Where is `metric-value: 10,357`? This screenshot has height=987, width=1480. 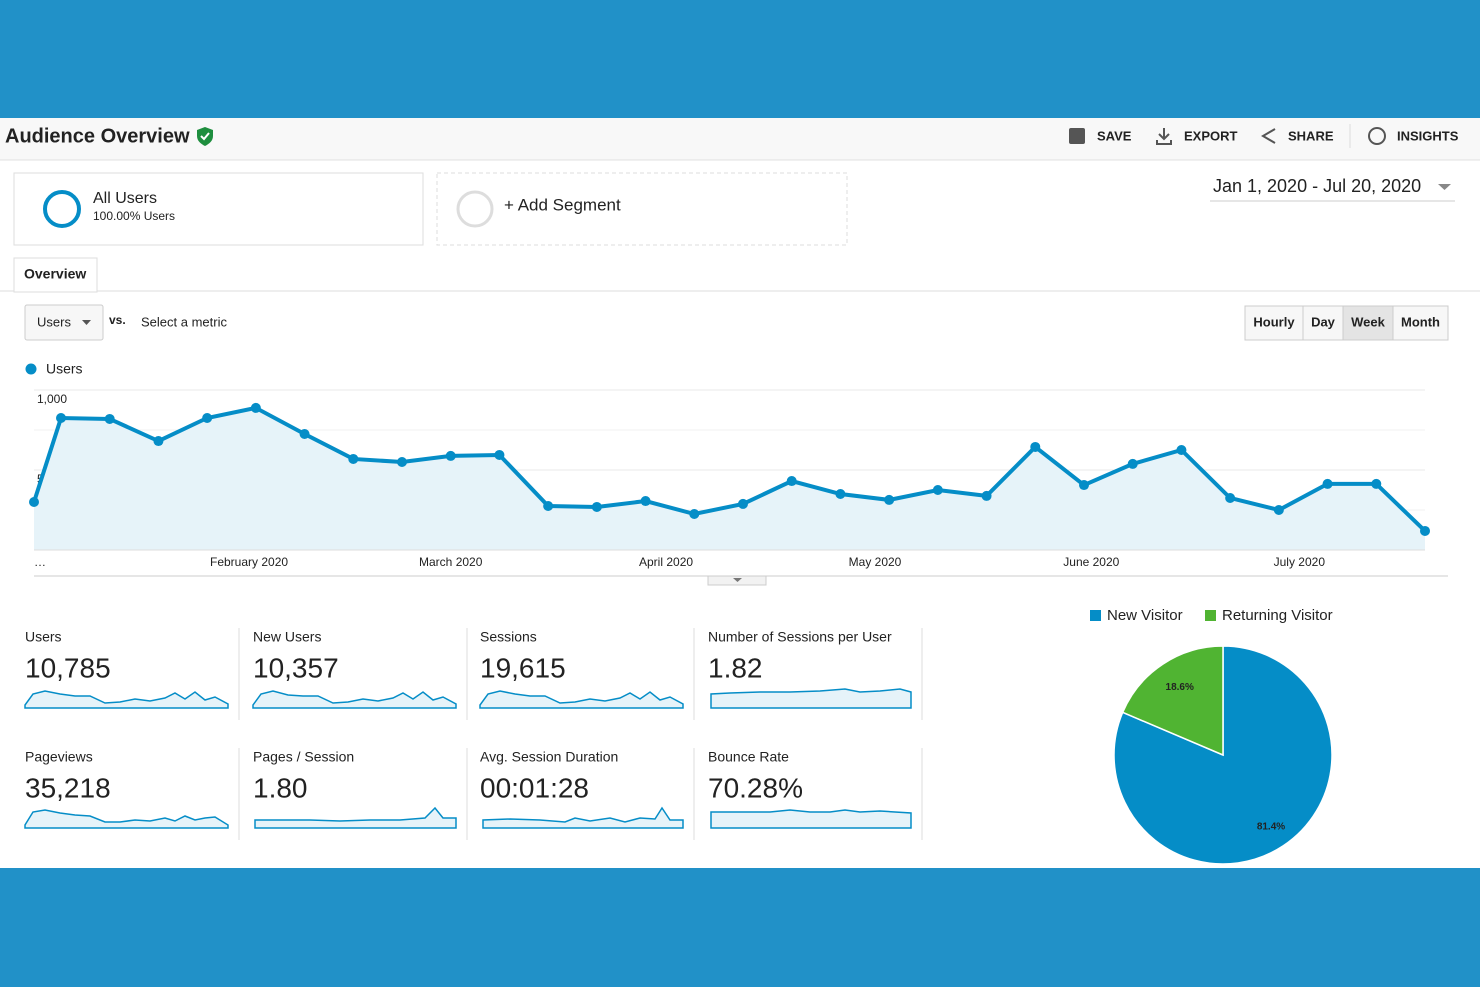 metric-value: 10,357 is located at coordinates (296, 667).